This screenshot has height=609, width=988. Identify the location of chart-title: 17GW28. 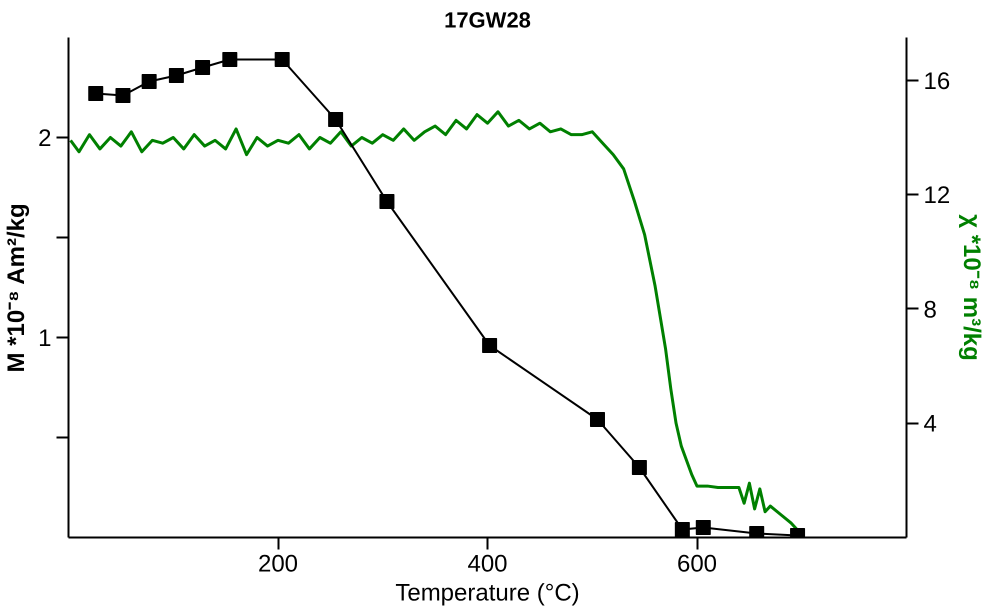
(487, 20).